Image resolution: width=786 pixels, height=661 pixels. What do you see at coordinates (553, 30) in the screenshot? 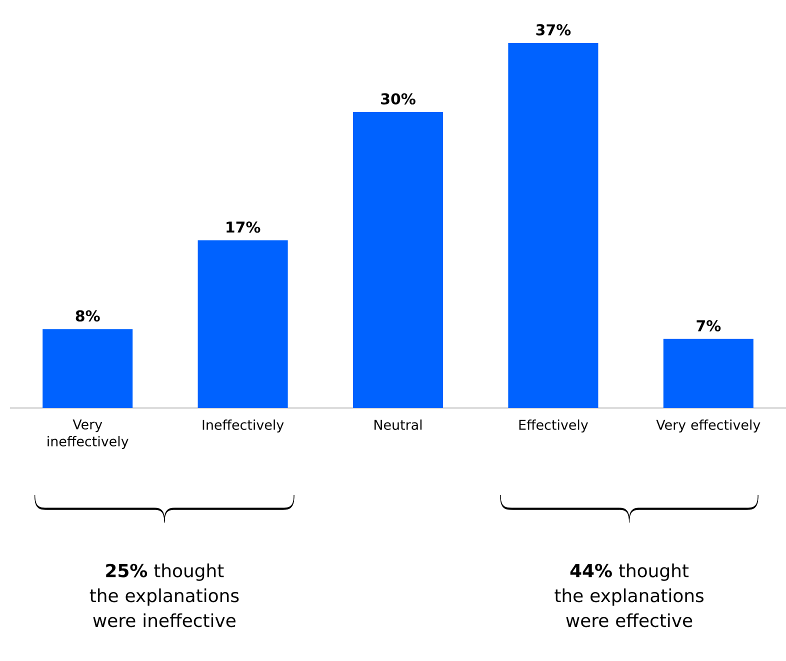
I see `data-label: 37%` at bounding box center [553, 30].